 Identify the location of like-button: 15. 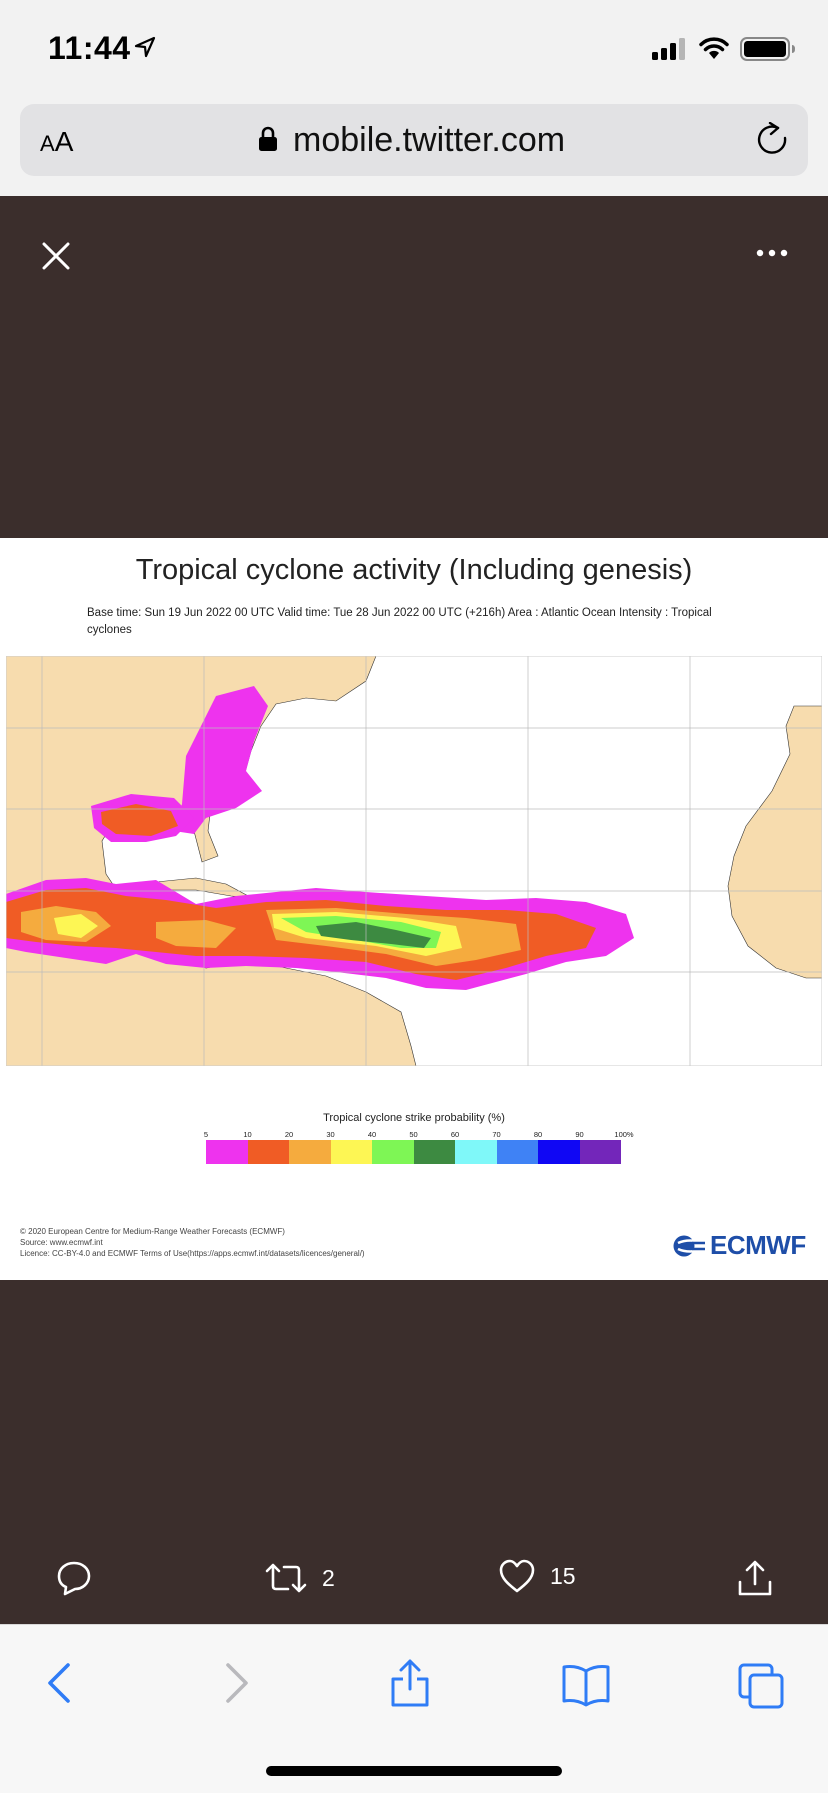
(537, 1576).